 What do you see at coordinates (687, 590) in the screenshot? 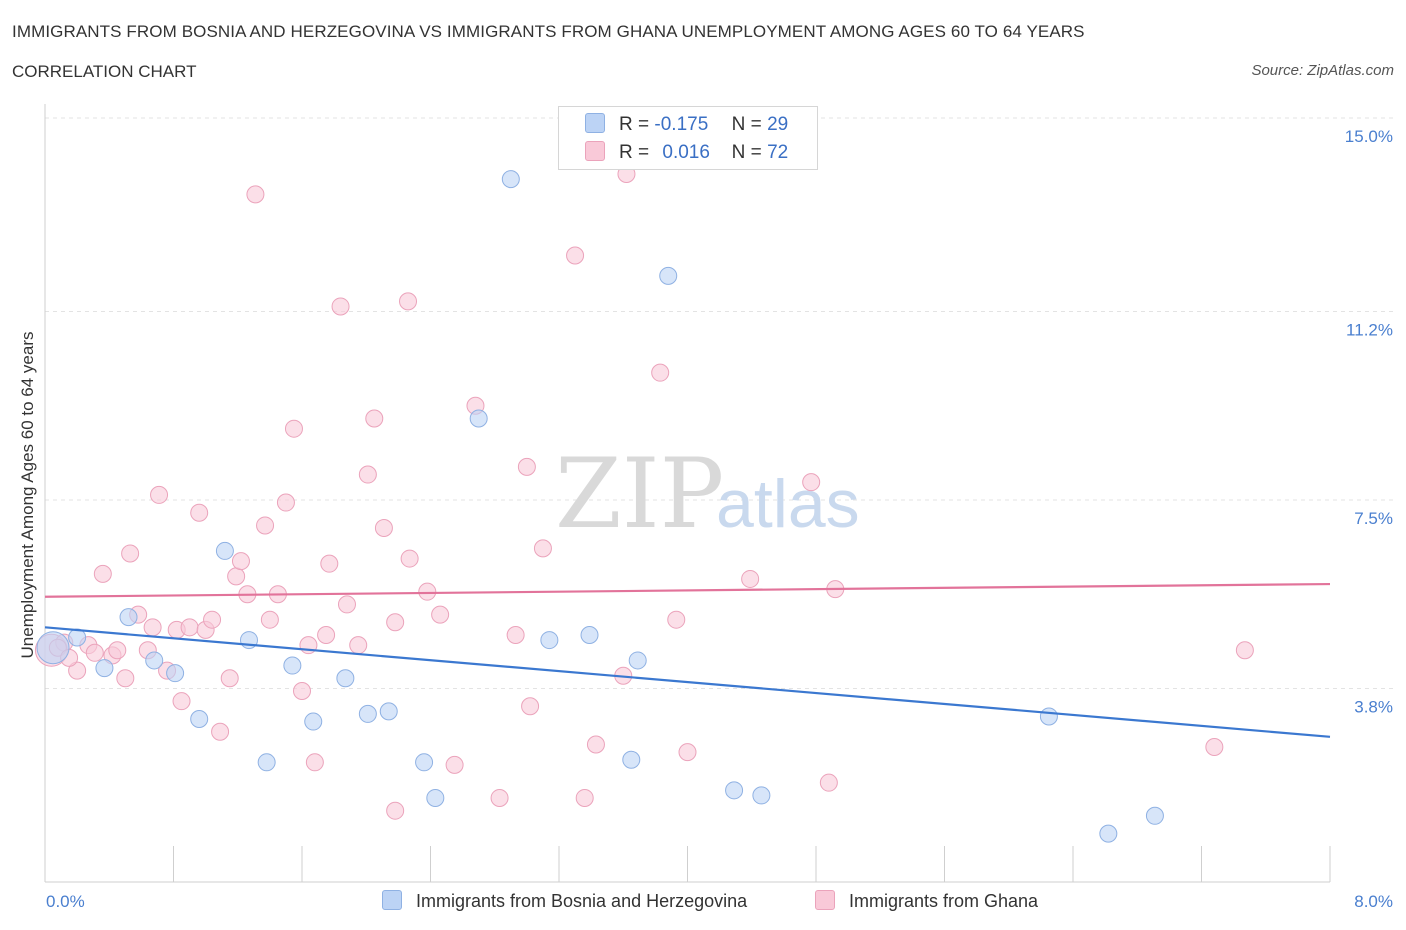
I see `trend-line-ghana` at bounding box center [687, 590].